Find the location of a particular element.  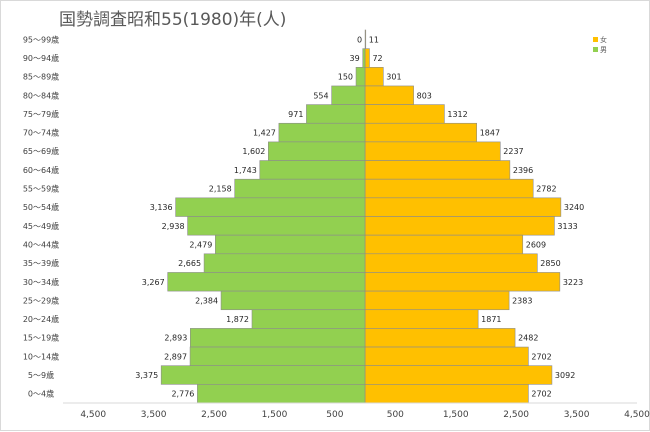

age-group-label: 20〜24歳 is located at coordinates (41, 319).